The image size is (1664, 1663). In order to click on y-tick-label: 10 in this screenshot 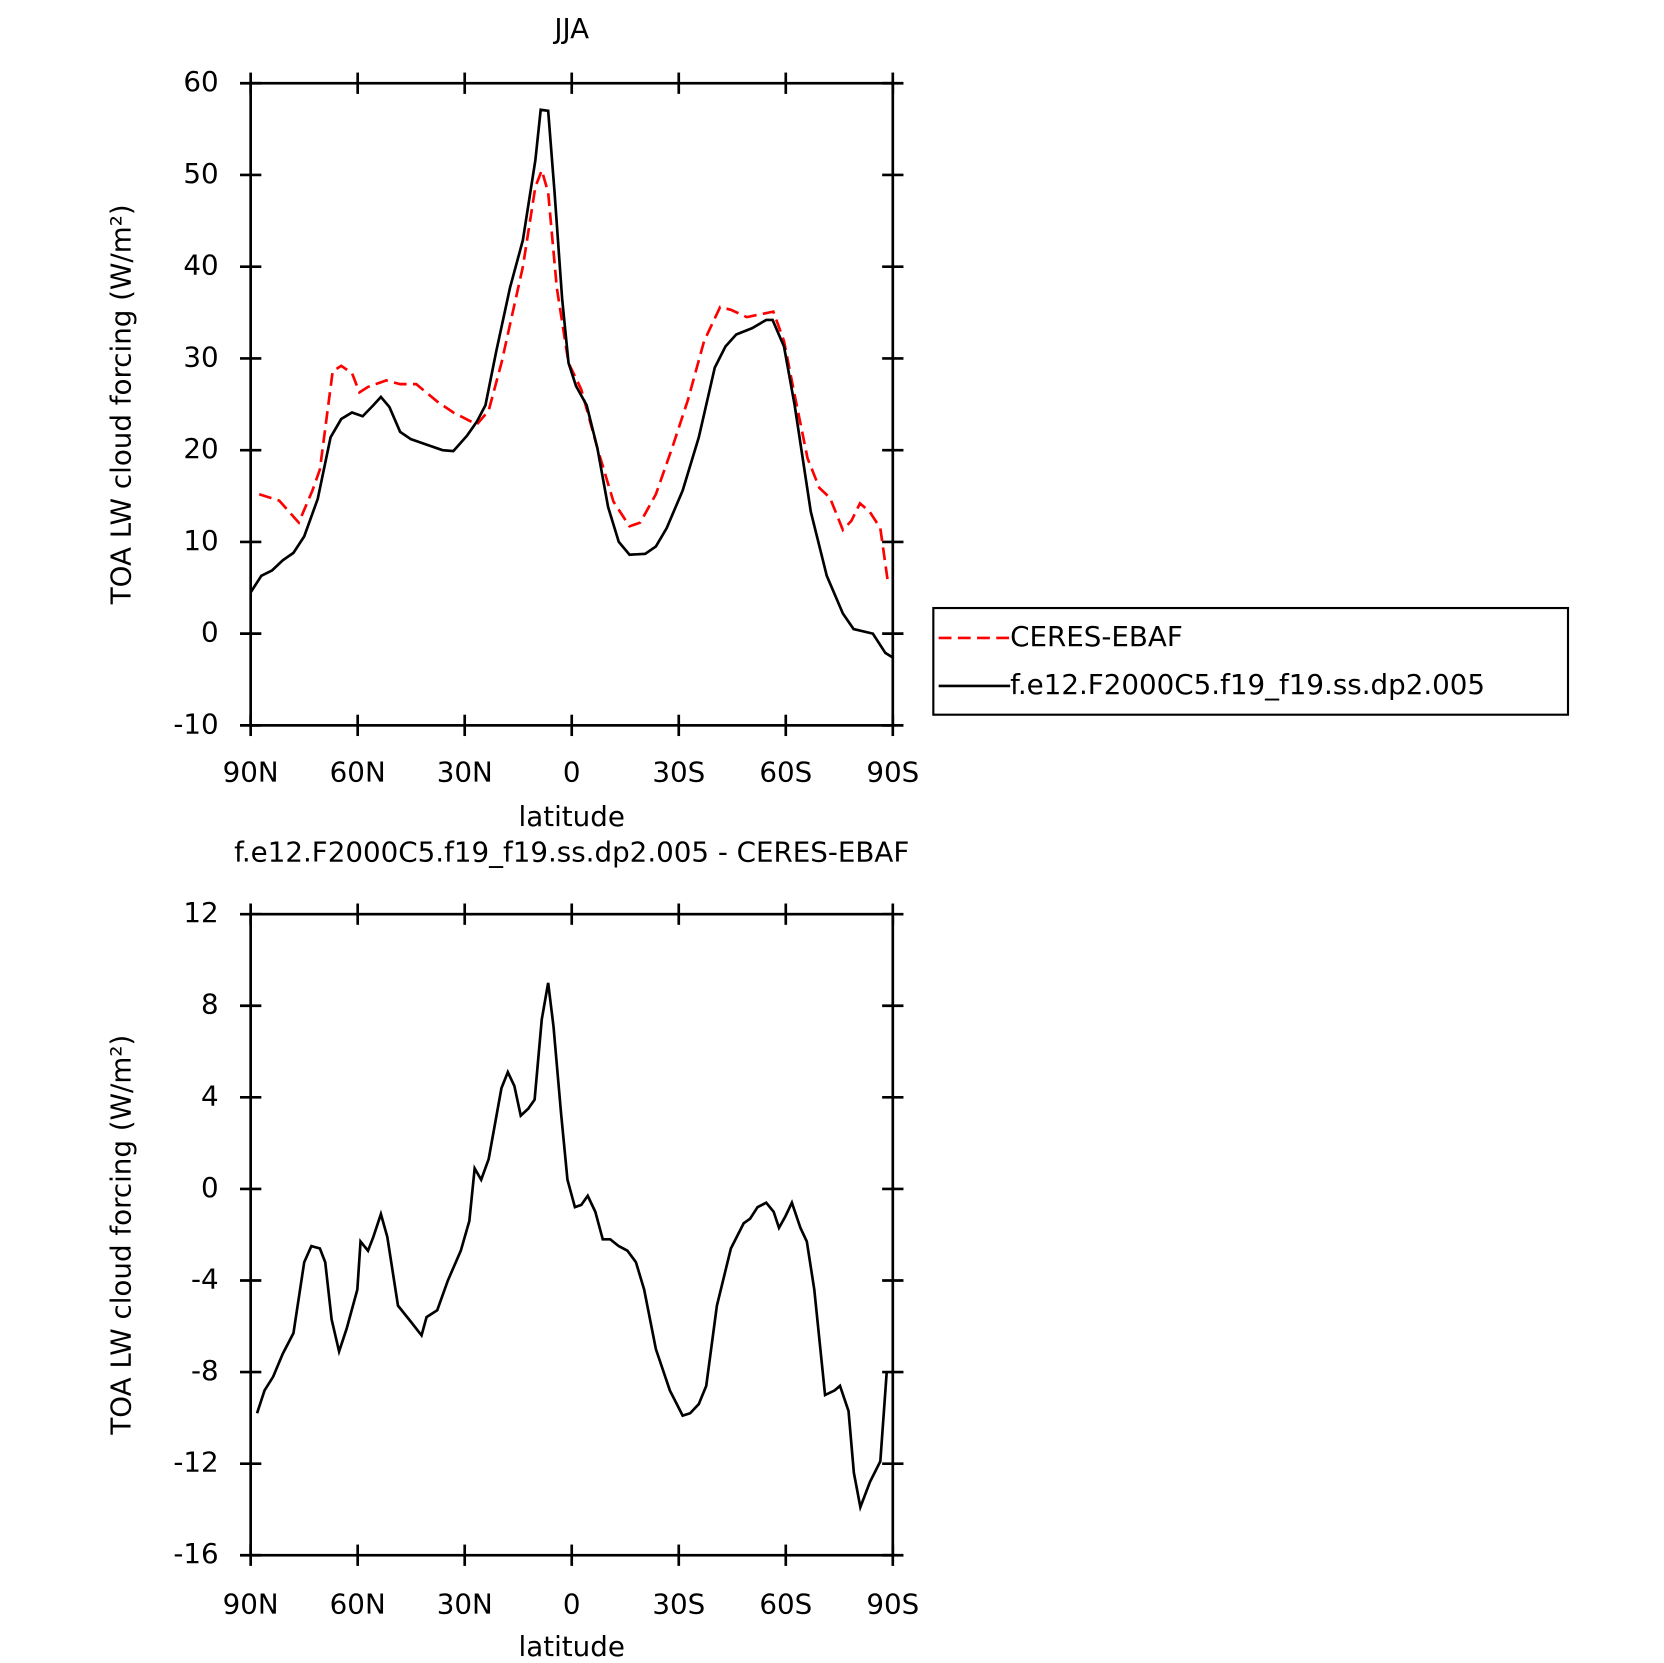, I will do `click(200, 540)`.